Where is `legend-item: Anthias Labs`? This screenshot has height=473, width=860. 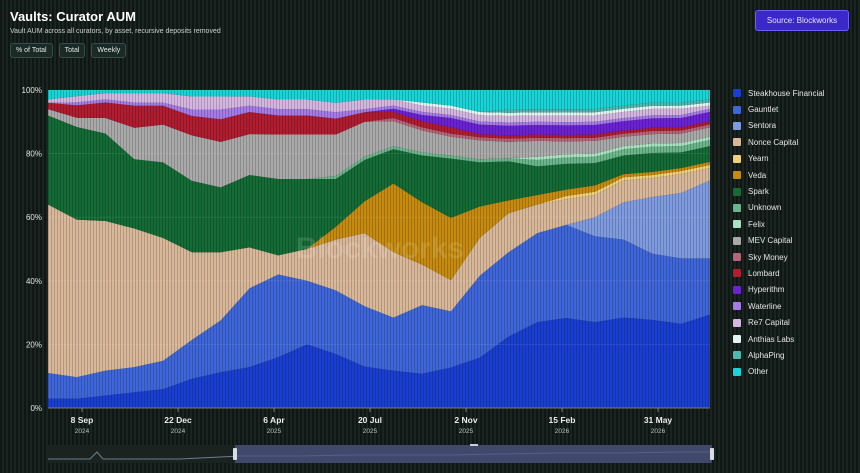
legend-item: Anthias Labs is located at coordinates (779, 339).